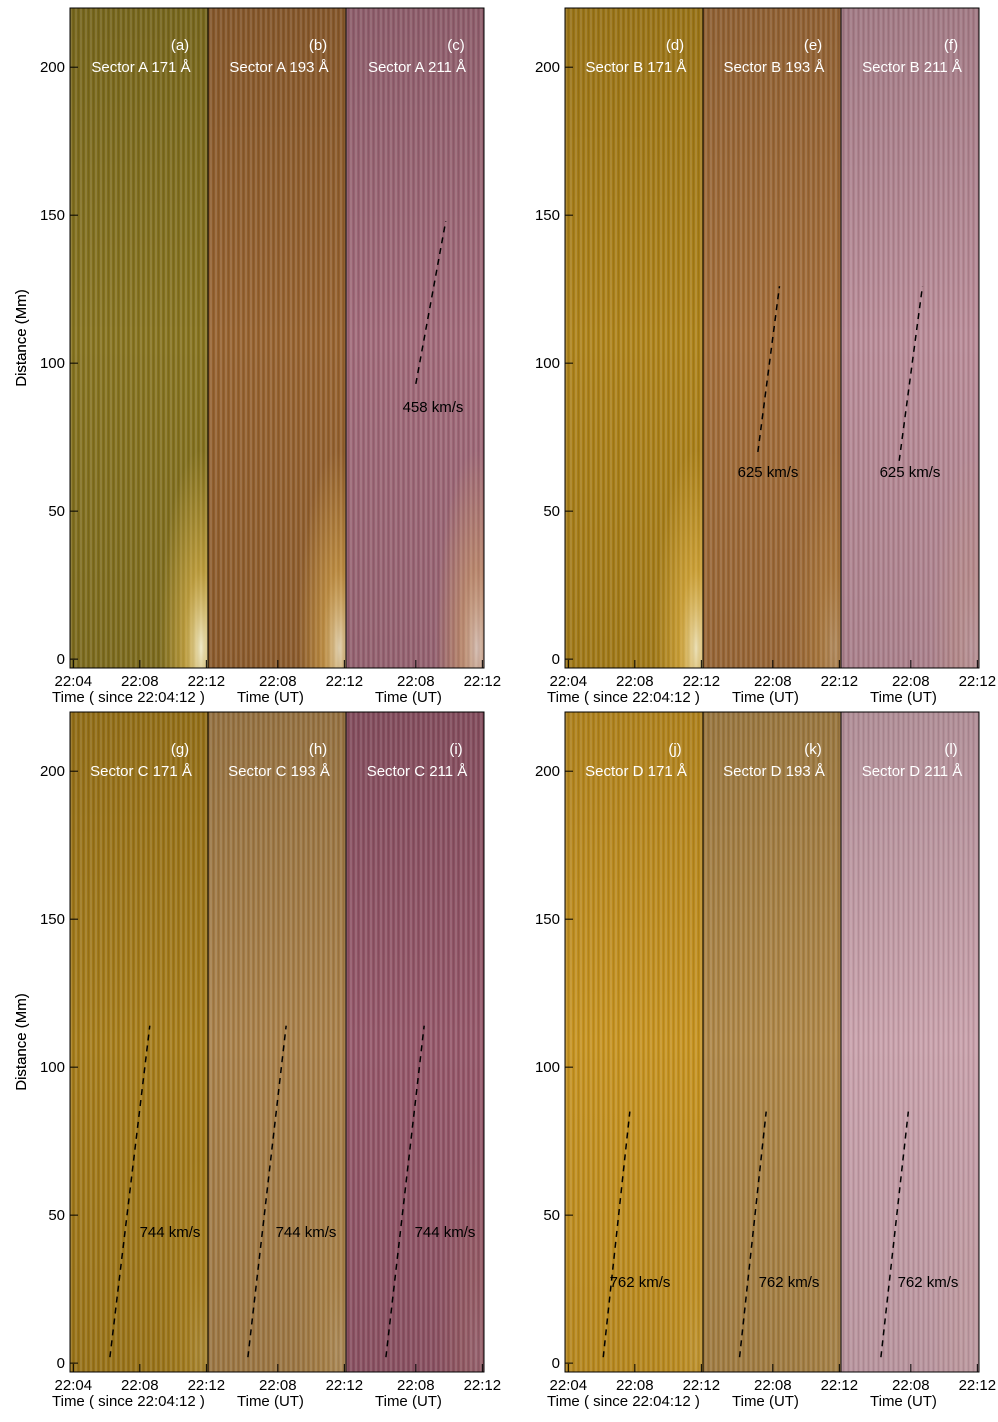 This screenshot has width=998, height=1422. Describe the element at coordinates (674, 749) in the screenshot. I see `panel-label: (j)` at that location.